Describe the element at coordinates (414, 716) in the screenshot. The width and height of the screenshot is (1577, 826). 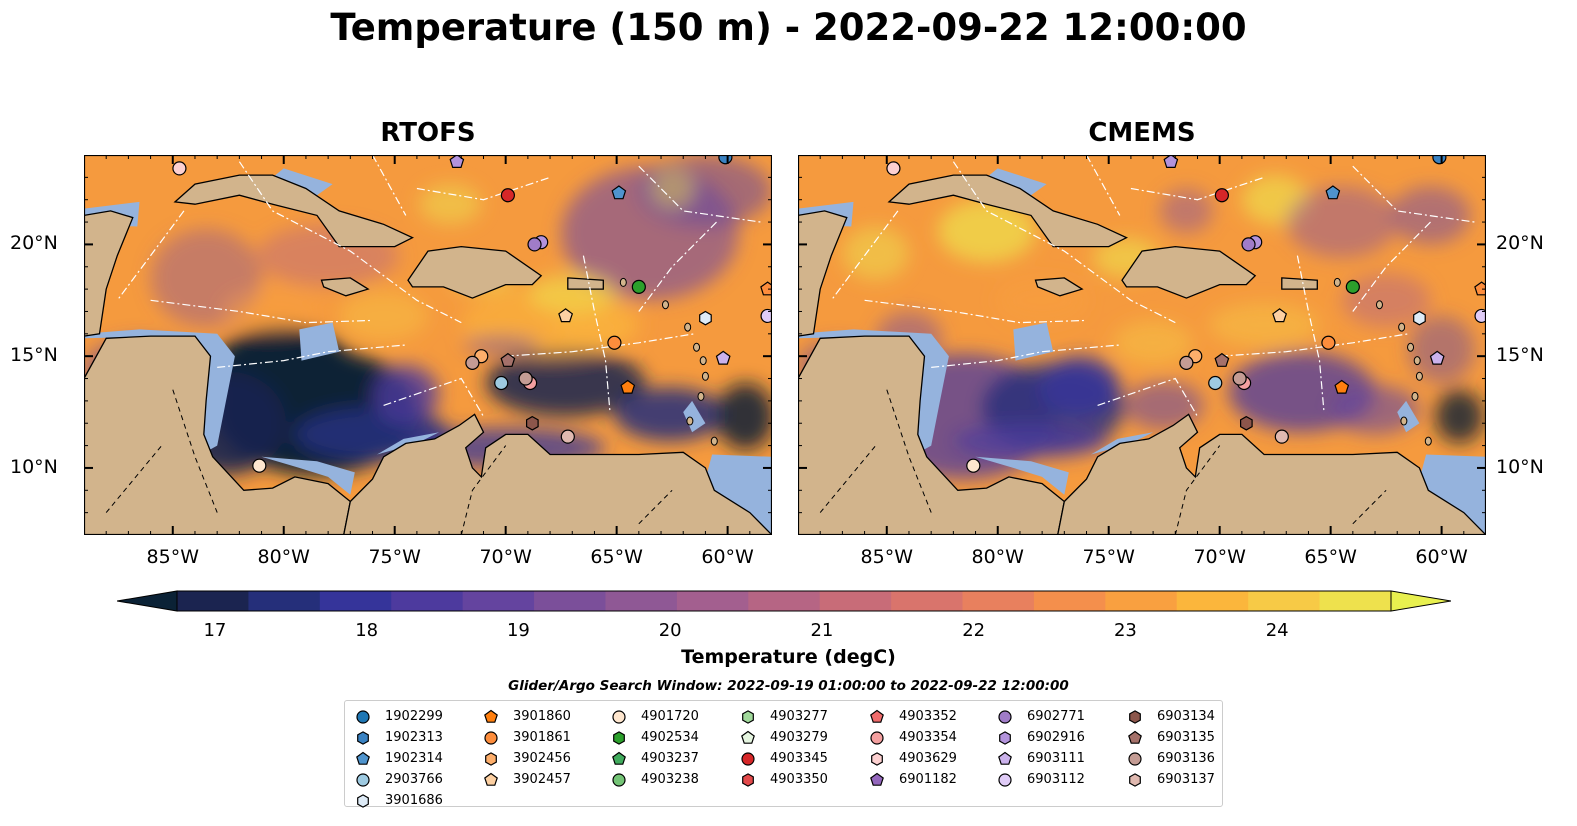
I see `legend-label: 1902299` at that location.